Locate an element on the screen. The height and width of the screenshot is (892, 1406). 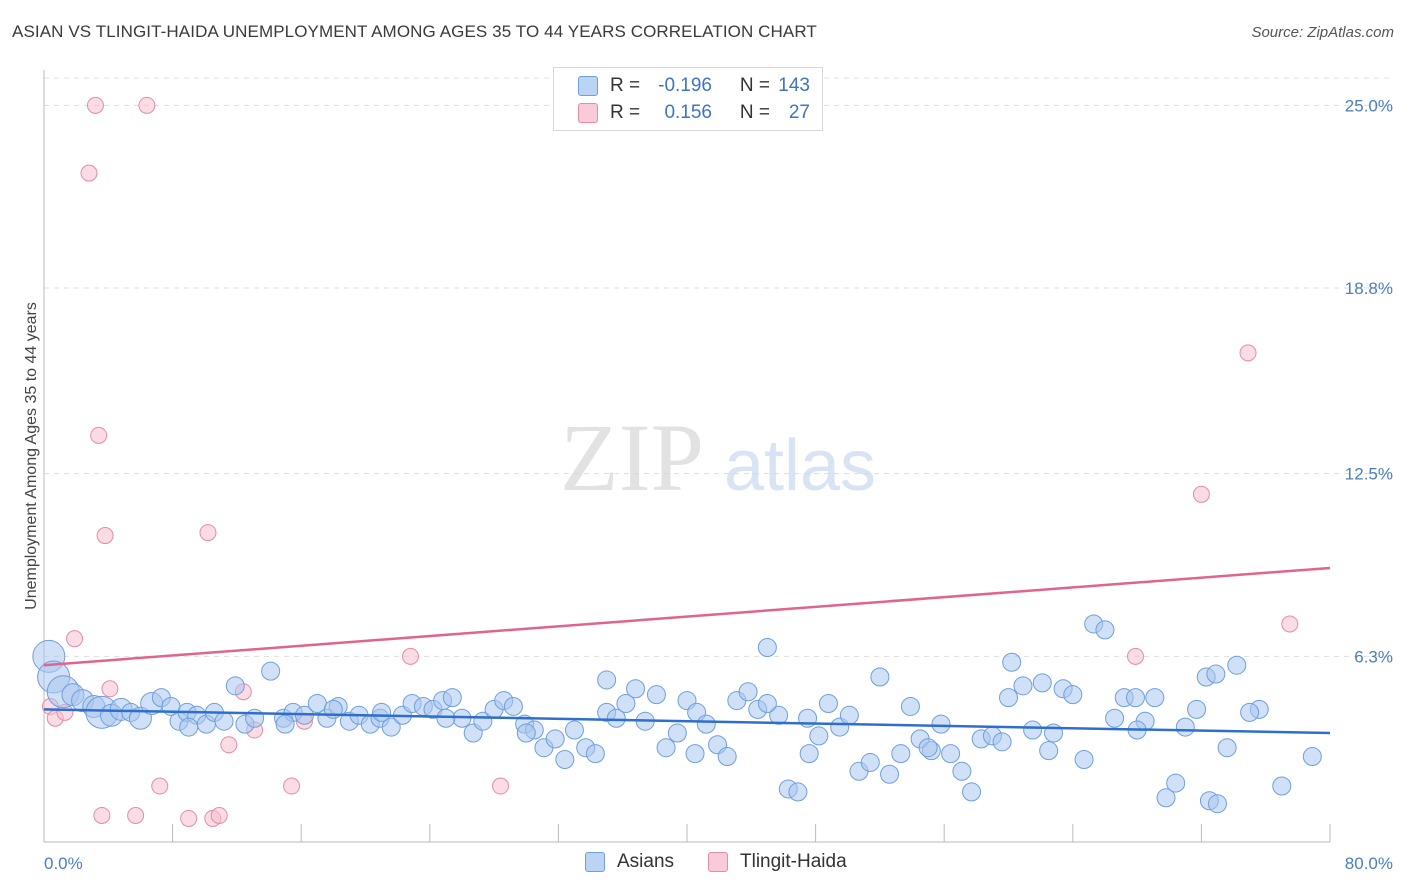
legend-item-tlingit: Tlingit-Haida is located at coordinates (777, 862).